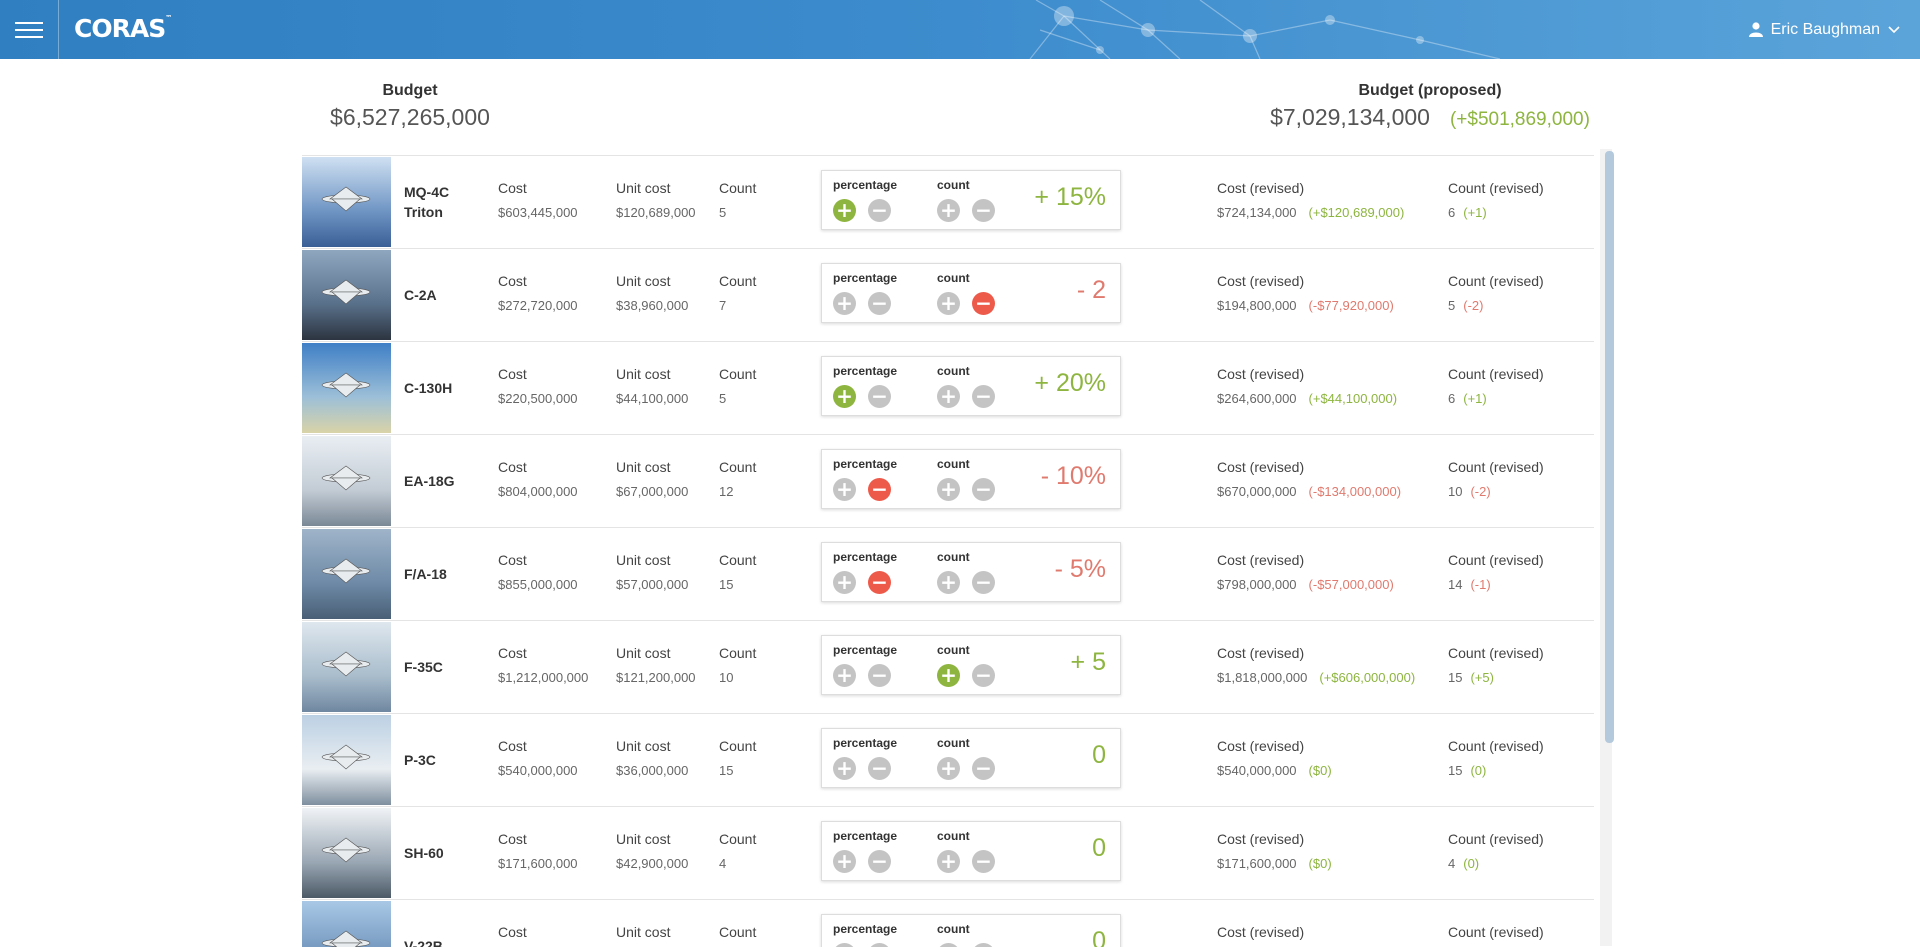 The height and width of the screenshot is (947, 1920). What do you see at coordinates (656, 677) in the screenshot?
I see `unit-cost-value: $121,200,000` at bounding box center [656, 677].